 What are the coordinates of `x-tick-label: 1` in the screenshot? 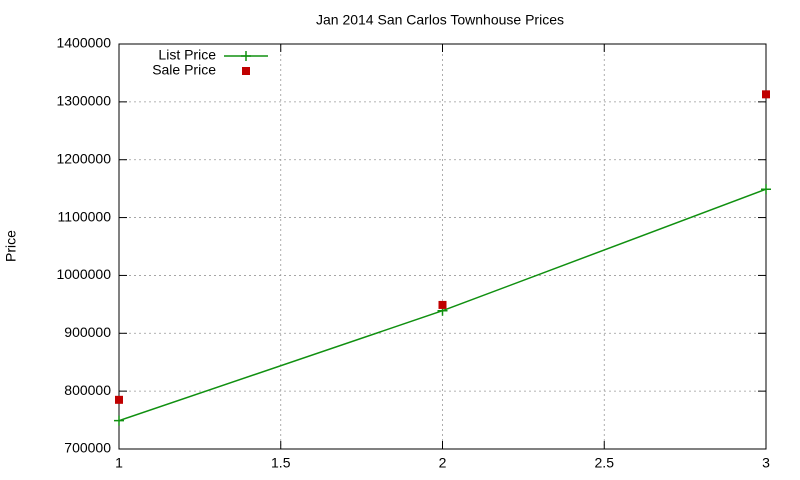 It's located at (119, 463).